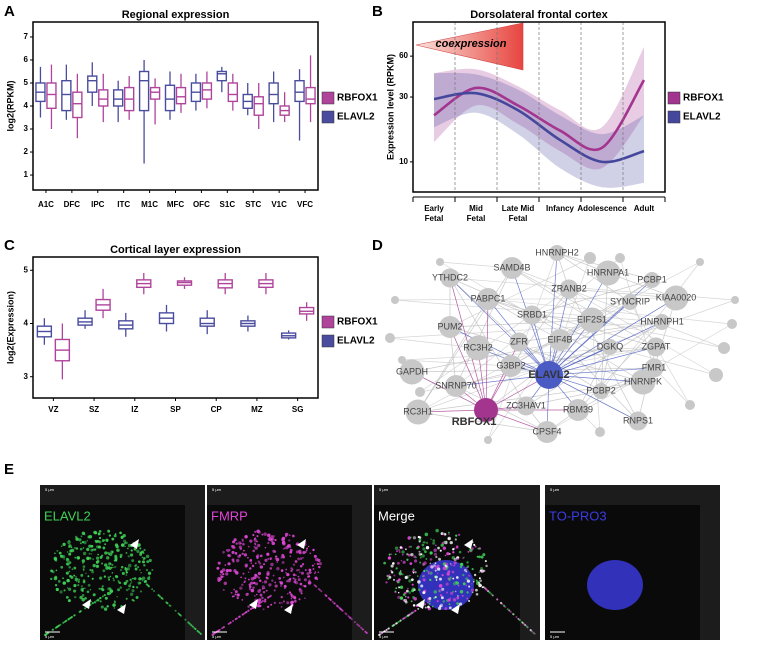 The width and height of the screenshot is (760, 654). What do you see at coordinates (578, 409) in the screenshot?
I see `node-label: RBM39` at bounding box center [578, 409].